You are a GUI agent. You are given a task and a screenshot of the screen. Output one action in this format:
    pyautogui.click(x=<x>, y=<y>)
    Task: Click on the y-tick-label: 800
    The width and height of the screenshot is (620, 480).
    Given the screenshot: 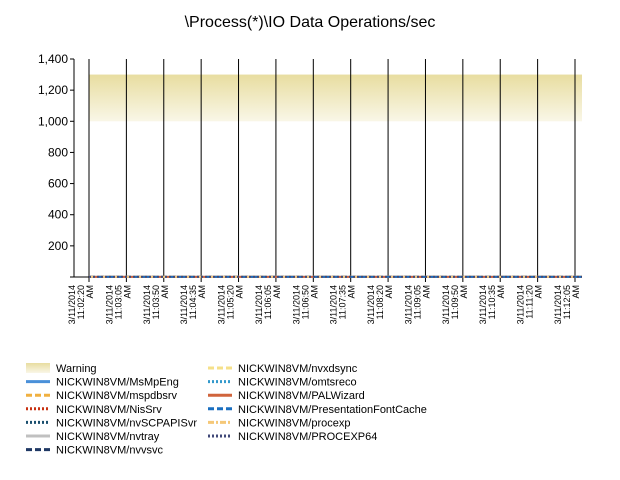 What is the action you would take?
    pyautogui.click(x=58, y=152)
    